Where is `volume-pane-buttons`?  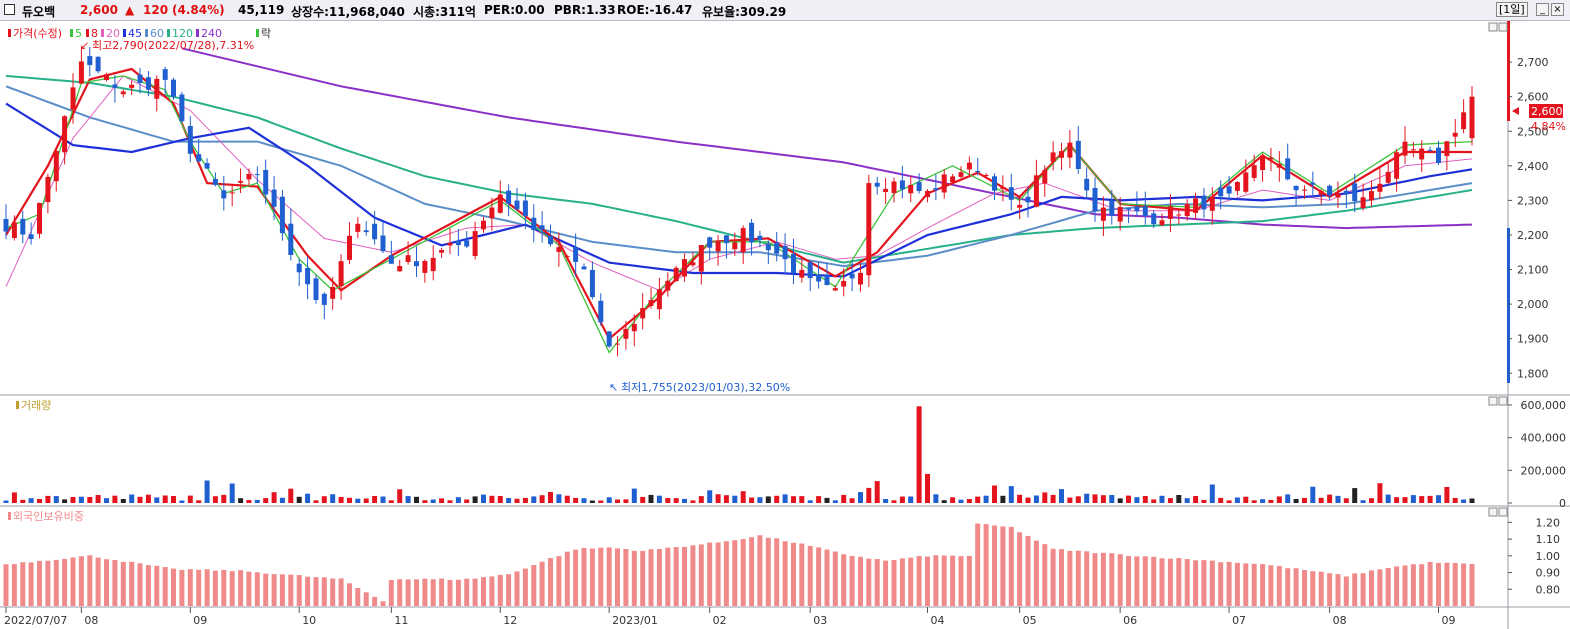 volume-pane-buttons is located at coordinates (1498, 401).